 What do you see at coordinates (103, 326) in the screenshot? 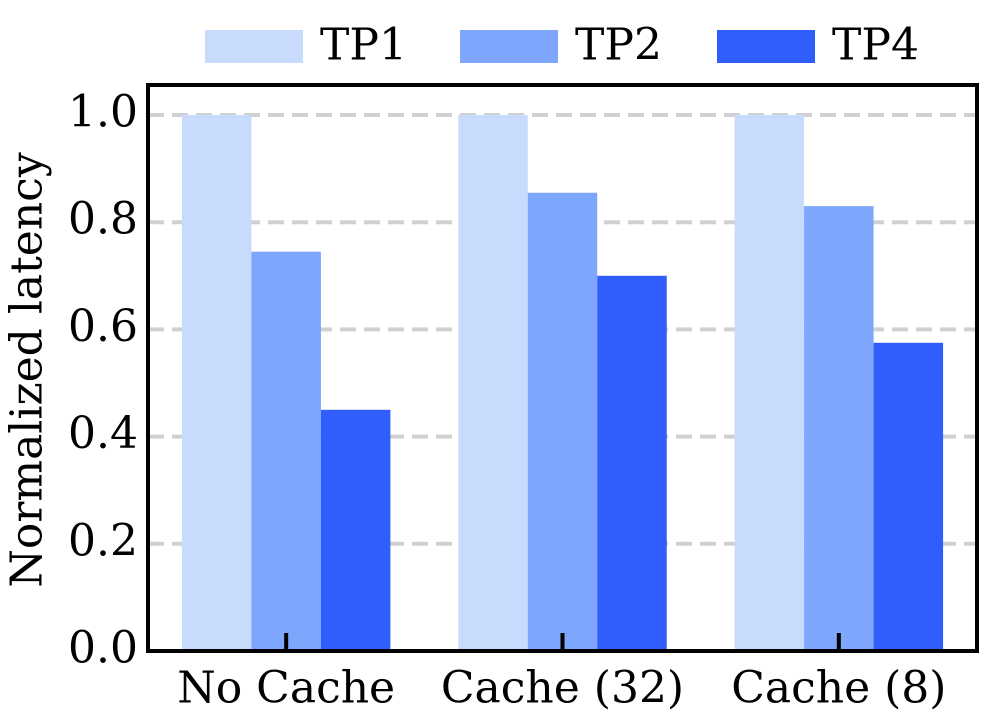
I see `y-tick-label: 0.6` at bounding box center [103, 326].